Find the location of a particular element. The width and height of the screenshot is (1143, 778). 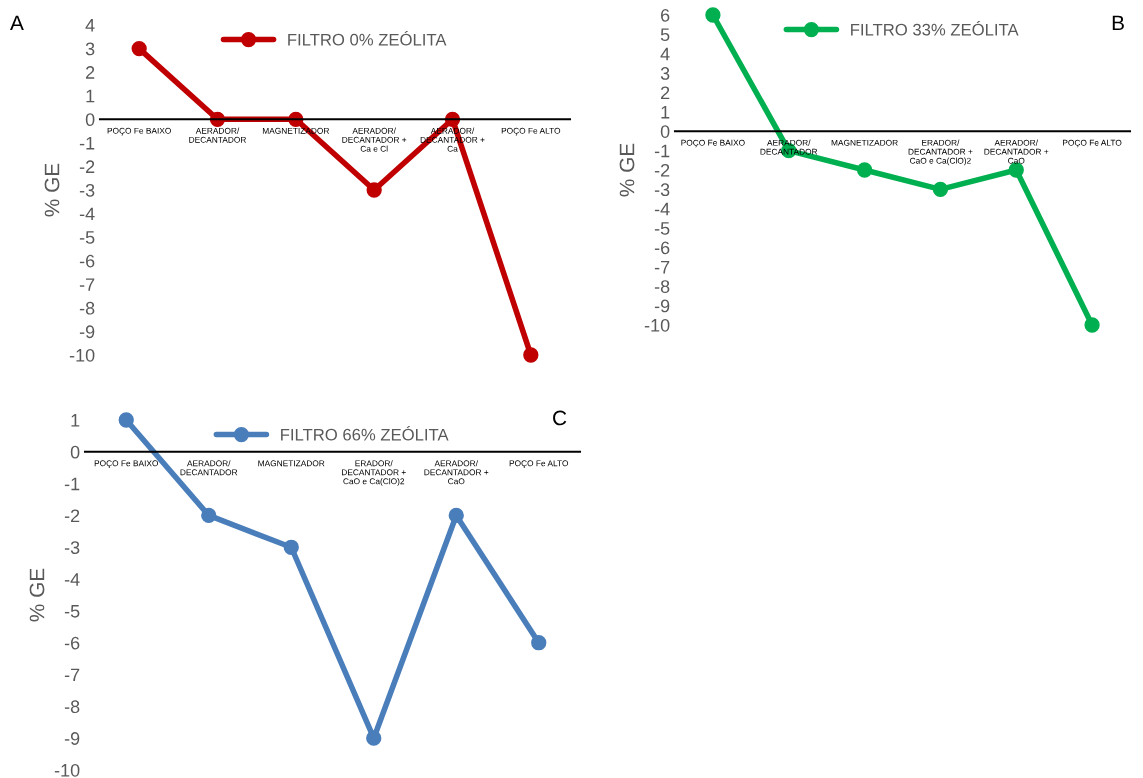

y-tick-label: 5 is located at coordinates (665, 35).